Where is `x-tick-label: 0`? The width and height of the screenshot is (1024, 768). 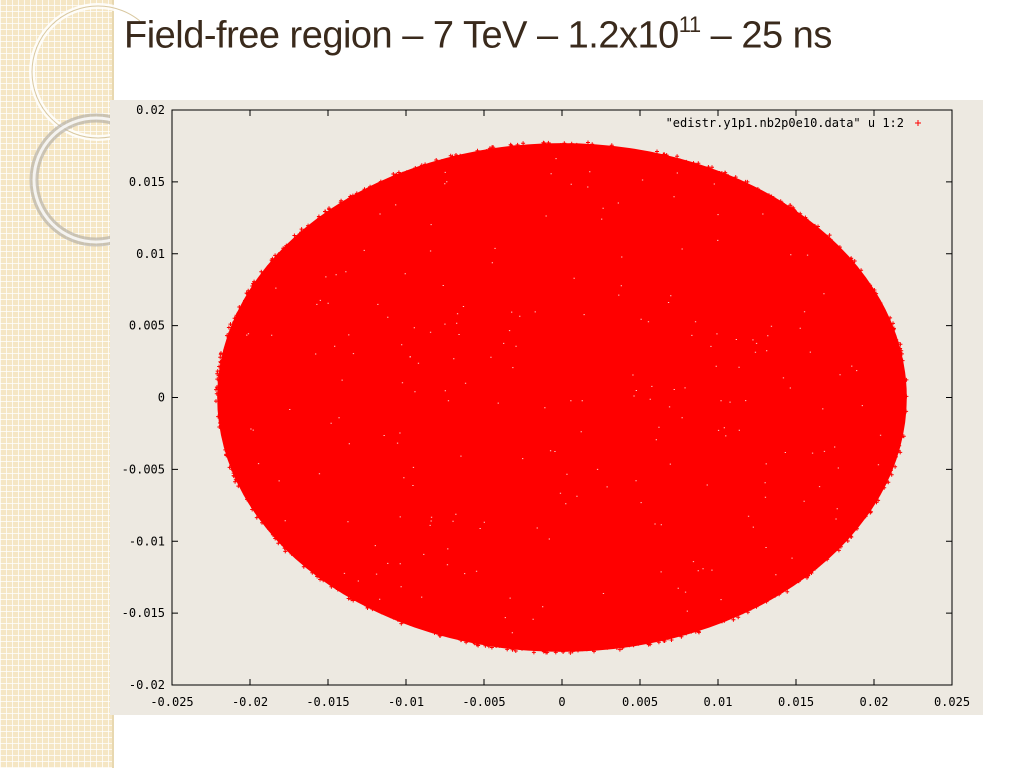 x-tick-label: 0 is located at coordinates (561, 702).